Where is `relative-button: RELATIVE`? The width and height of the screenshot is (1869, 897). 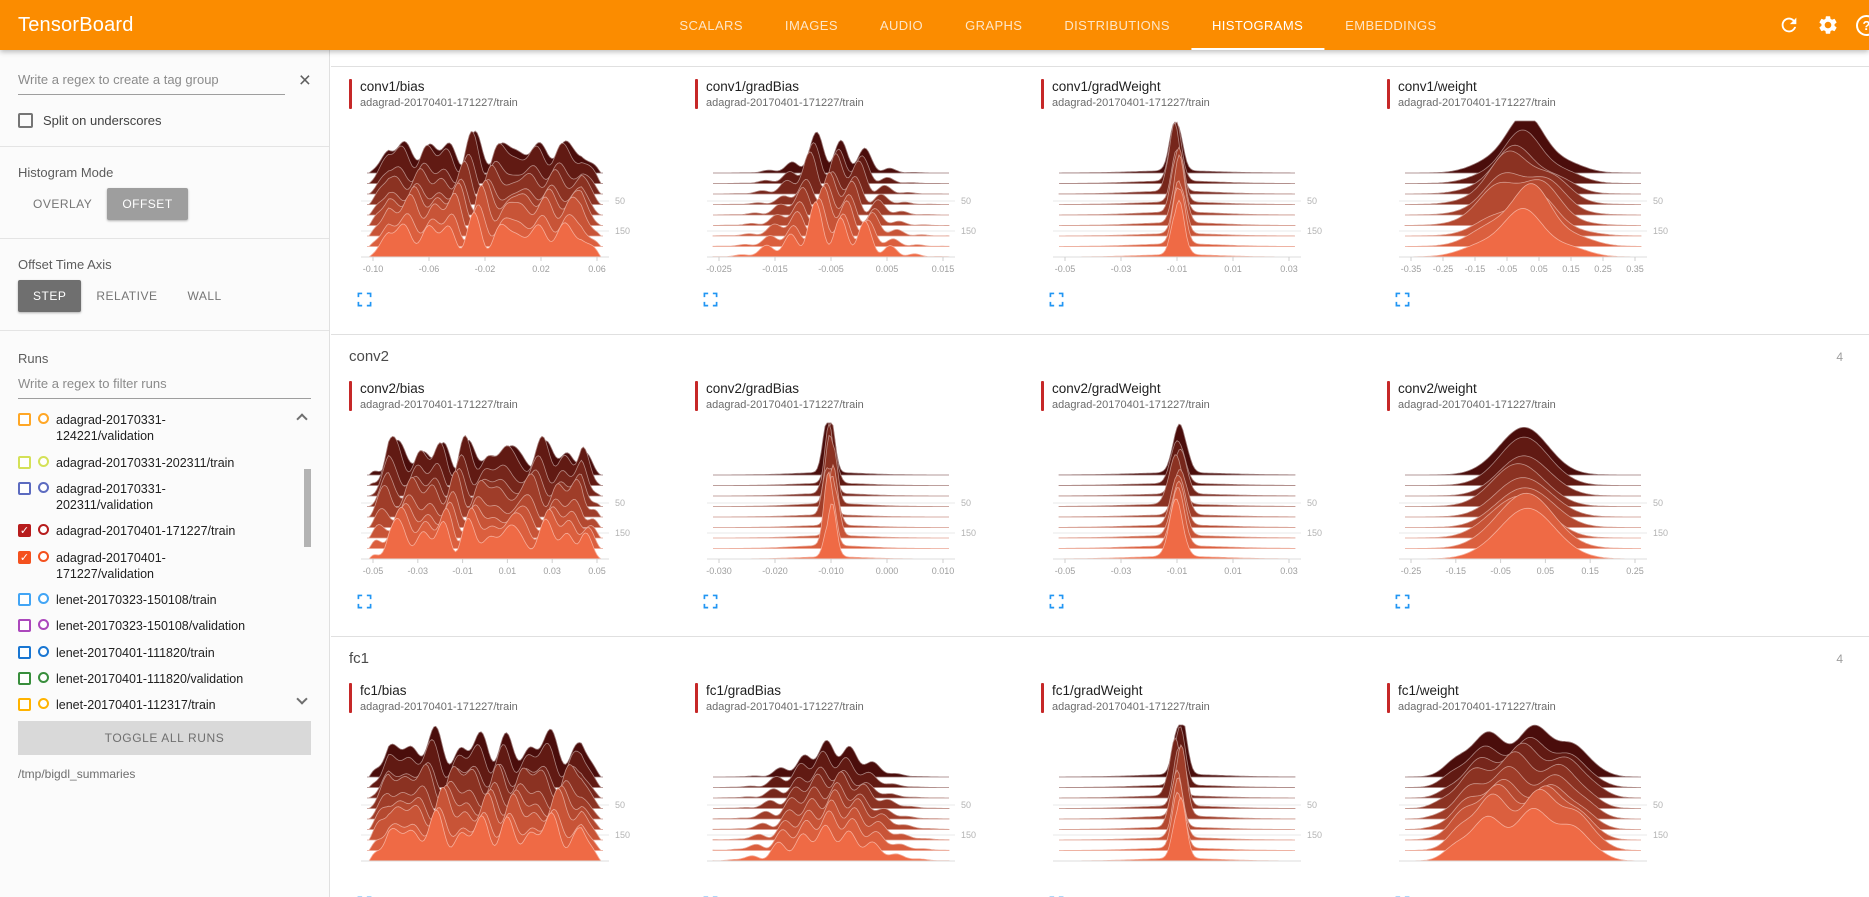
relative-button: RELATIVE is located at coordinates (126, 296).